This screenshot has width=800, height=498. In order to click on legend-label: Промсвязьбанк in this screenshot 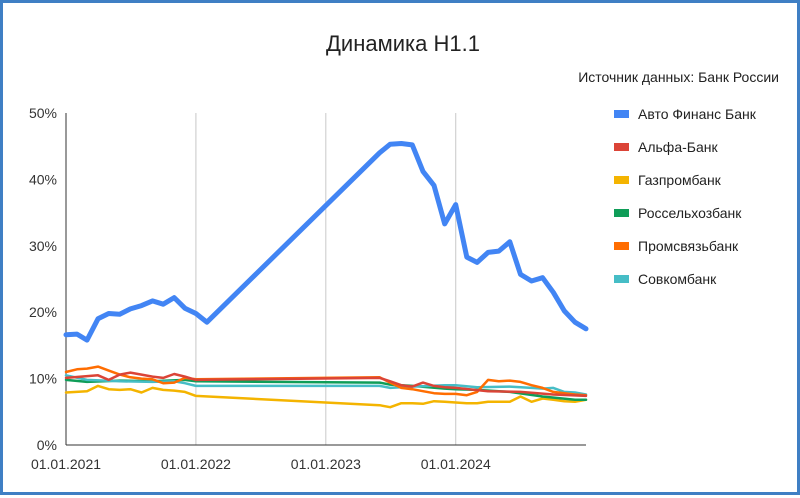, I will do `click(688, 246)`.